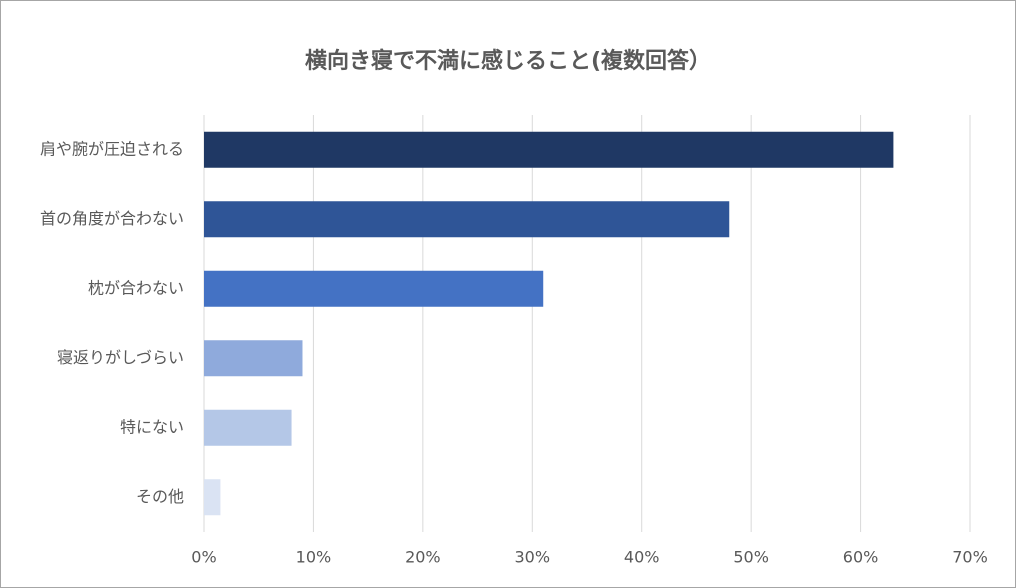 The image size is (1016, 588). I want to click on x-tick-label: 40%, so click(642, 557).